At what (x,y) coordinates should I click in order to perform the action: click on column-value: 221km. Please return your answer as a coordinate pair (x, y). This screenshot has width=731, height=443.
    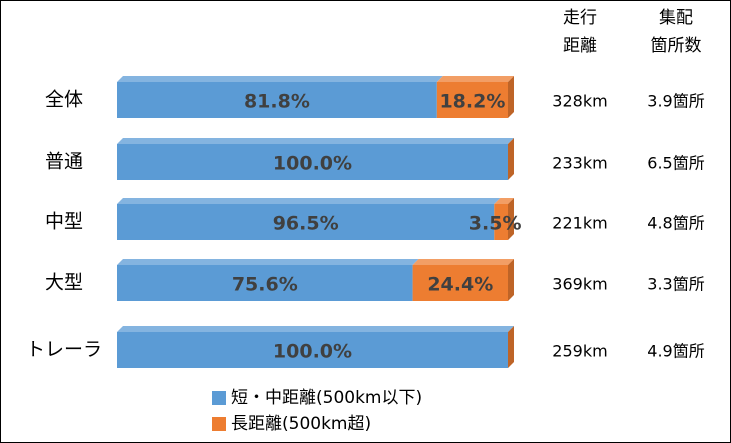
    Looking at the image, I should click on (579, 223).